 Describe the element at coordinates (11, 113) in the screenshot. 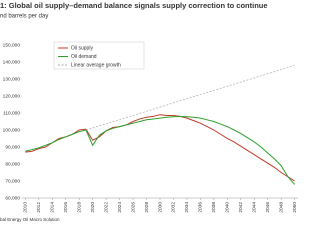

I see `y-tick-label: 110,000` at that location.